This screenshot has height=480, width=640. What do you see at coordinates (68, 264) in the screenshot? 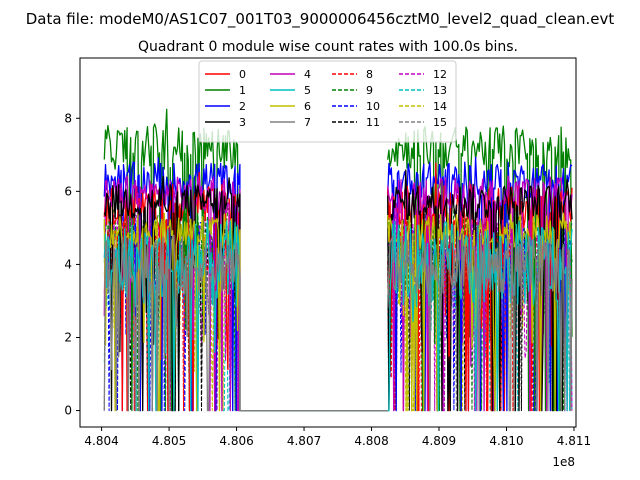
I see `y-tick-label: 4` at bounding box center [68, 264].